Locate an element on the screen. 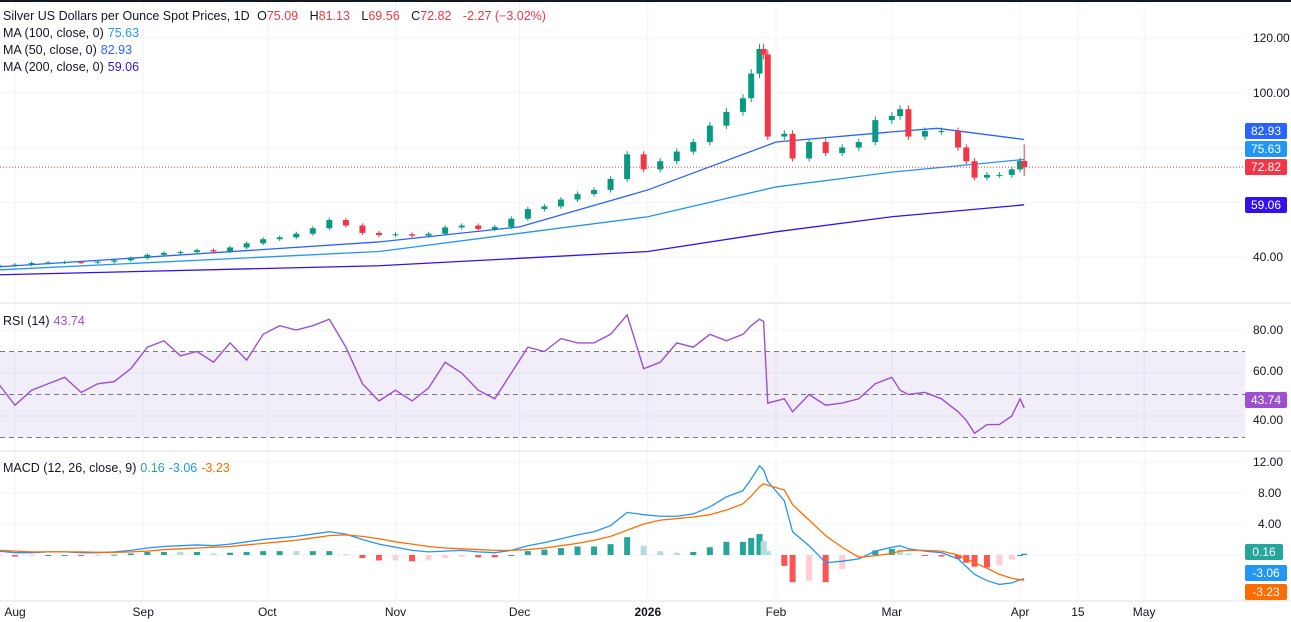  time-tick-may: May is located at coordinates (1144, 612).